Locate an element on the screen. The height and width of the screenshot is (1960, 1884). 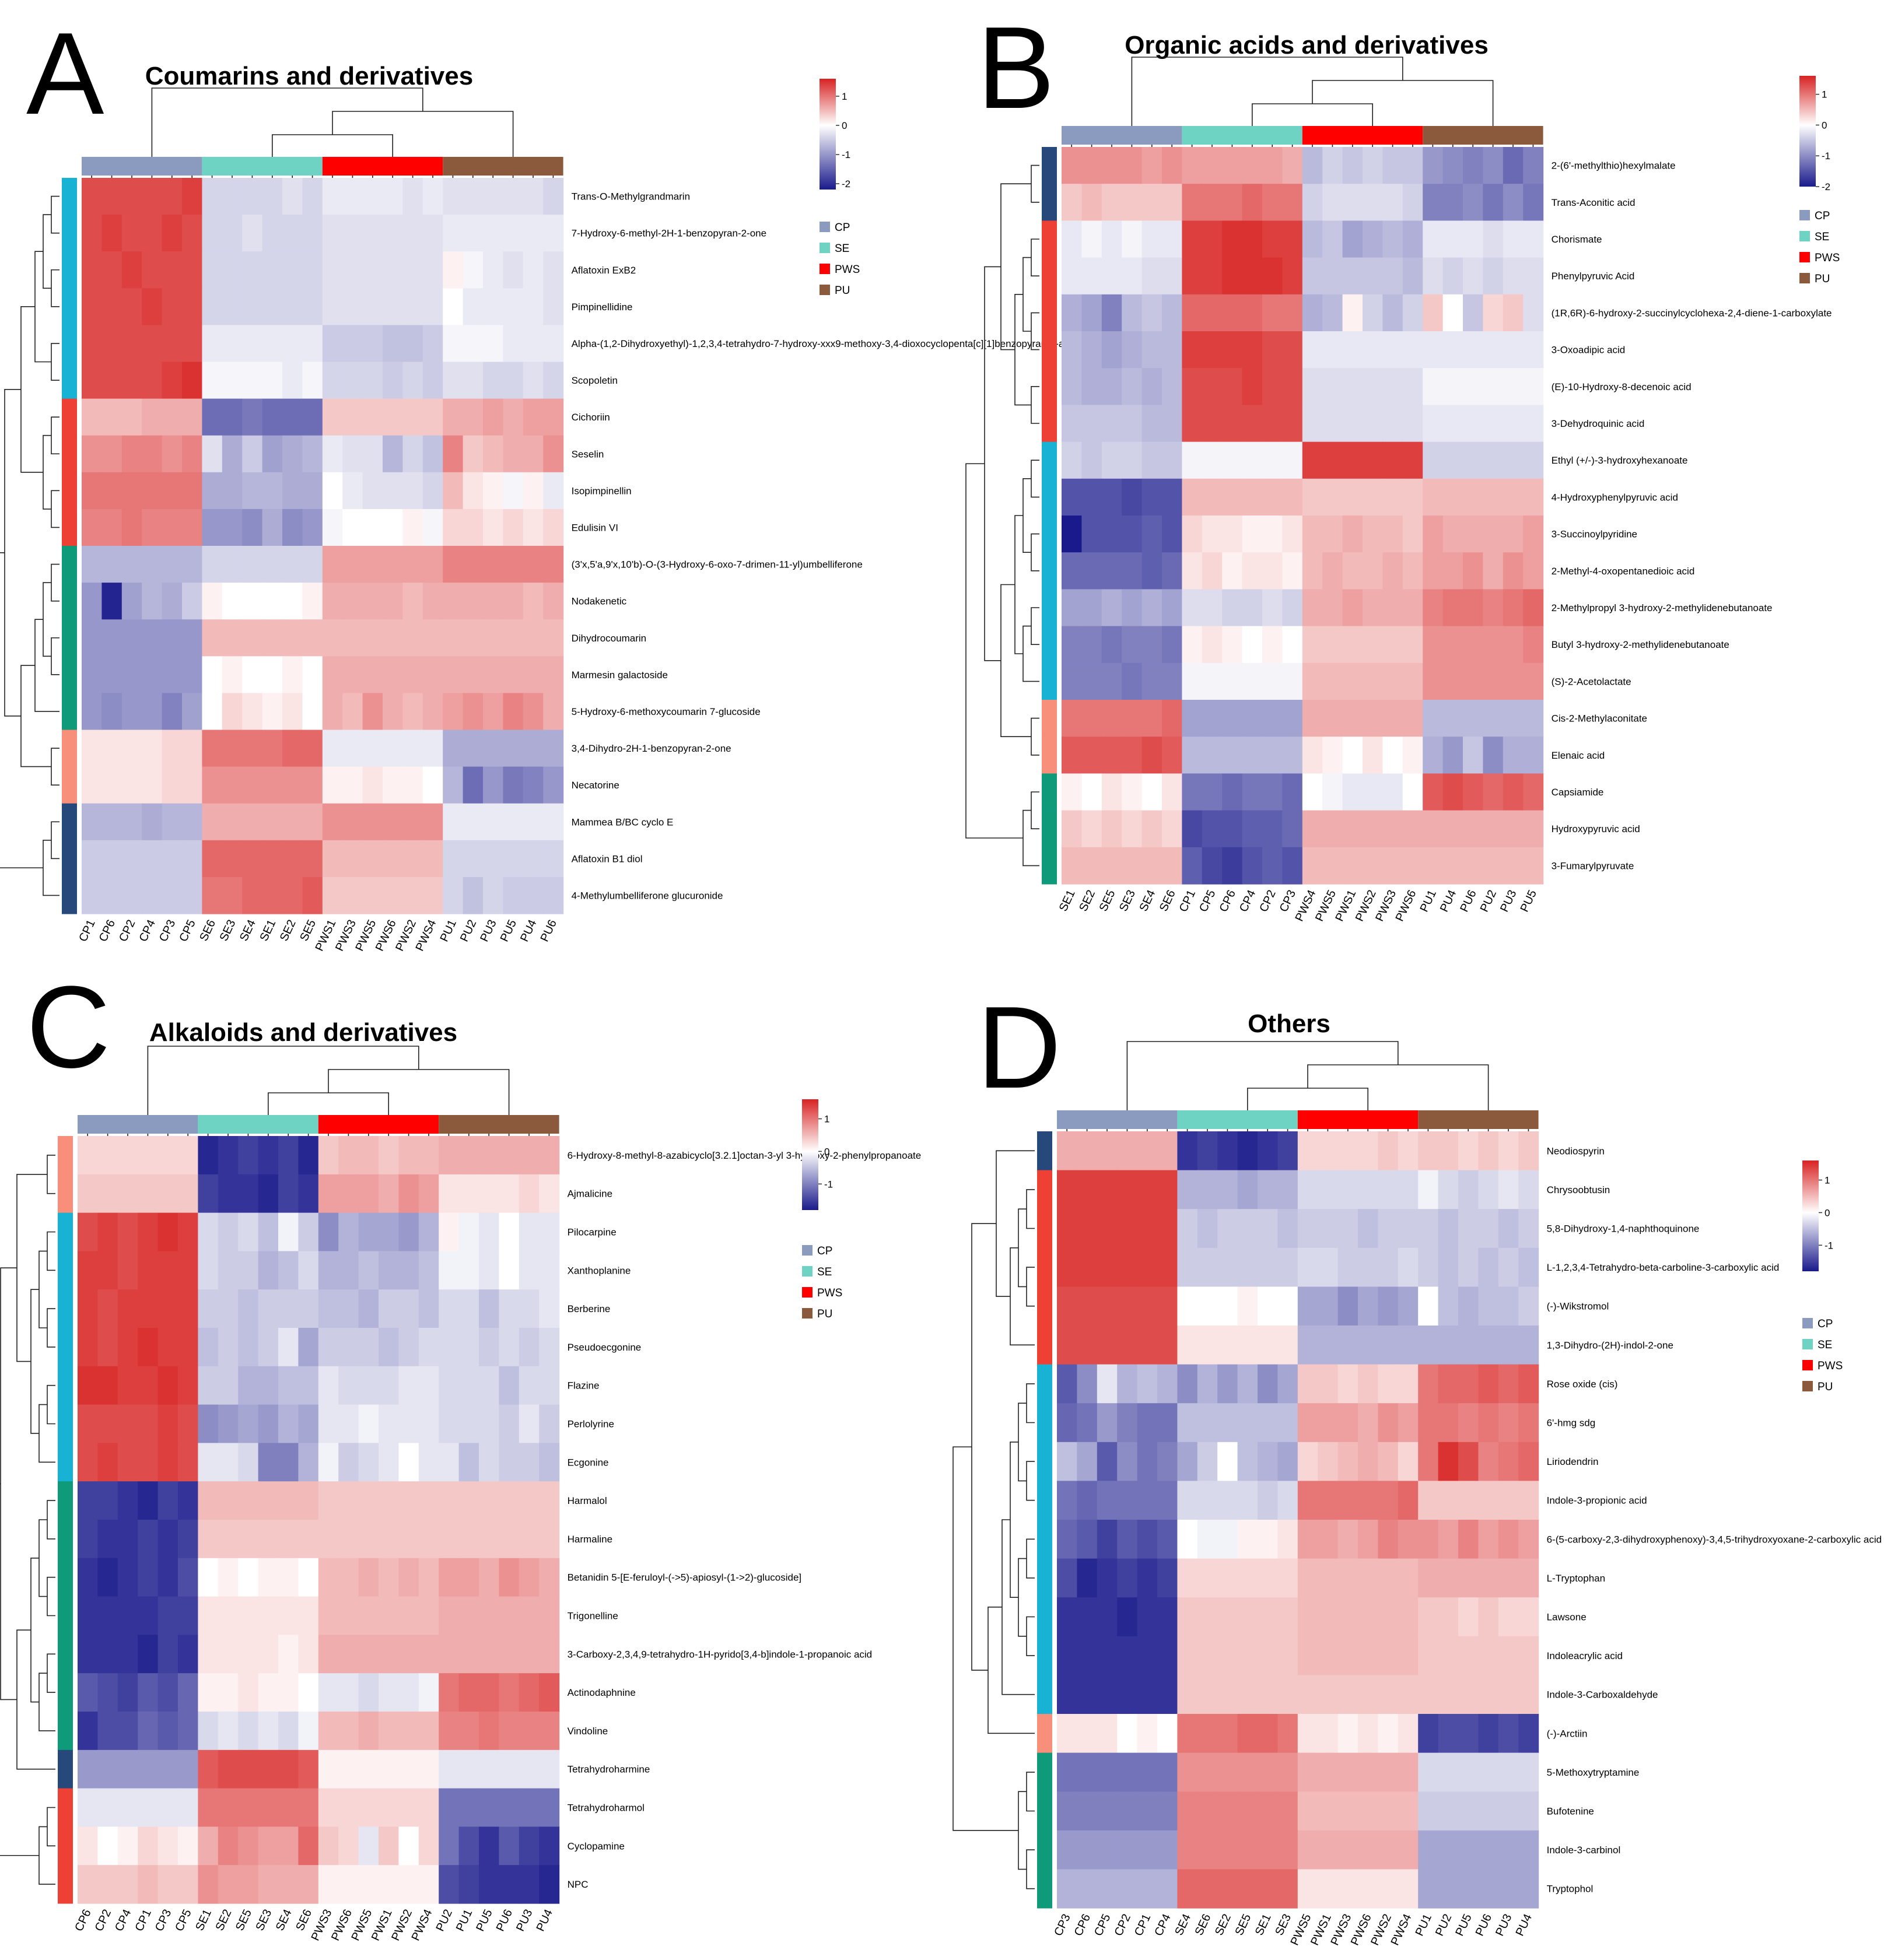
dendro-branch is located at coordinates (1035, 183).